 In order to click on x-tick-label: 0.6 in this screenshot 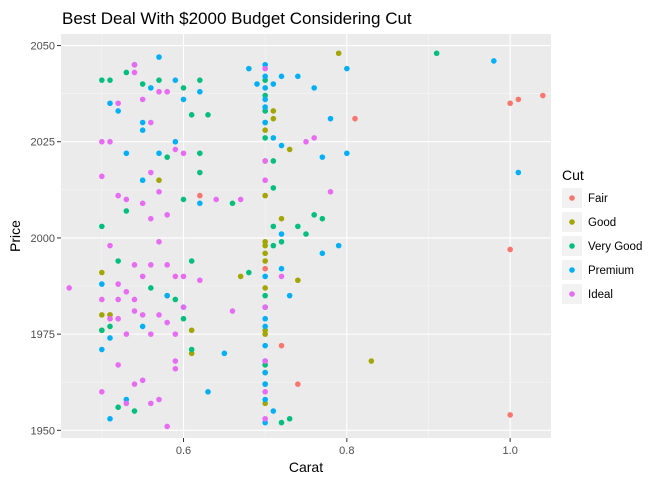, I will do `click(183, 451)`.